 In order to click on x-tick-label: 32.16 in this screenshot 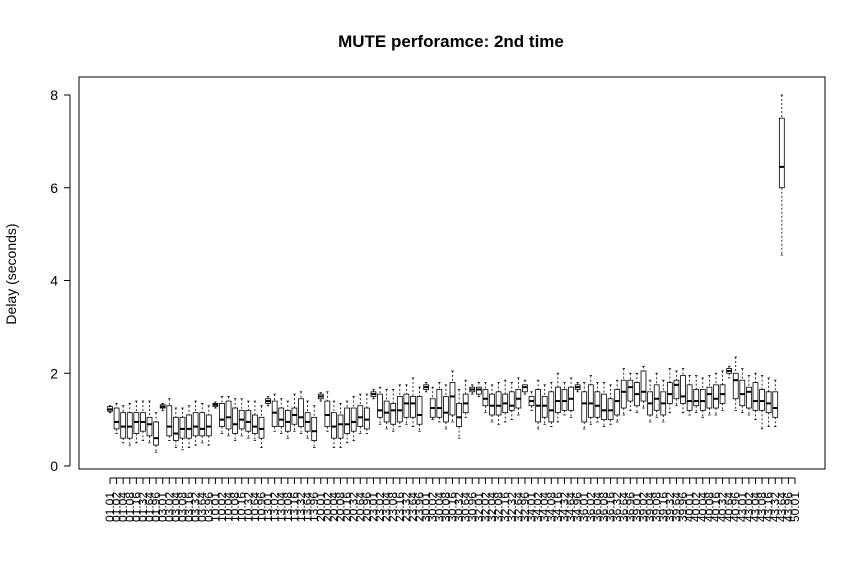, I will do `click(505, 507)`.